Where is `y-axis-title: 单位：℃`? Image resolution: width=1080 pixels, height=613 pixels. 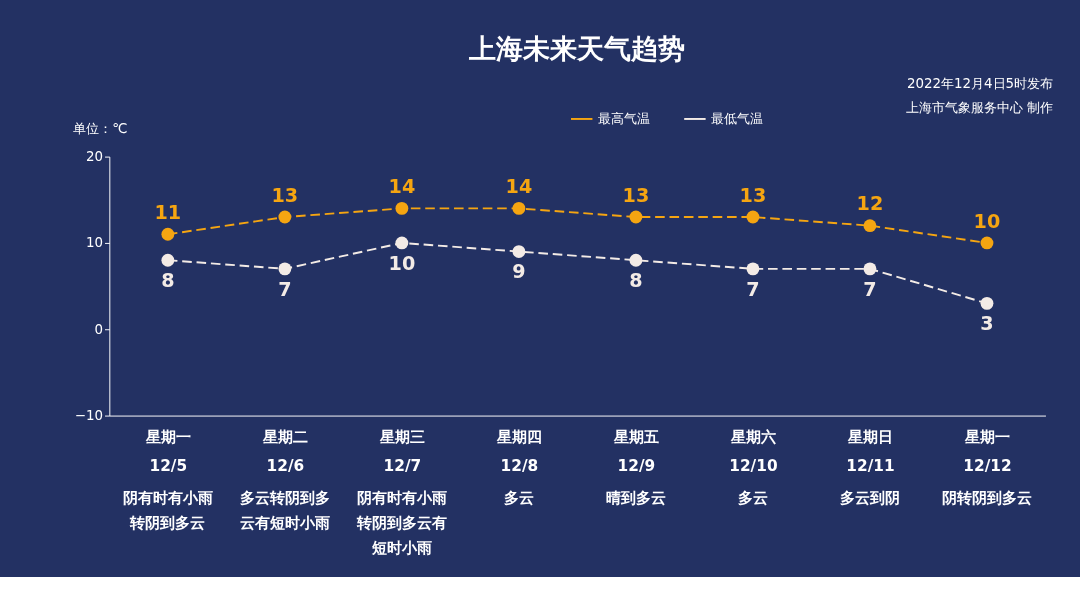 y-axis-title: 单位：℃ is located at coordinates (100, 129).